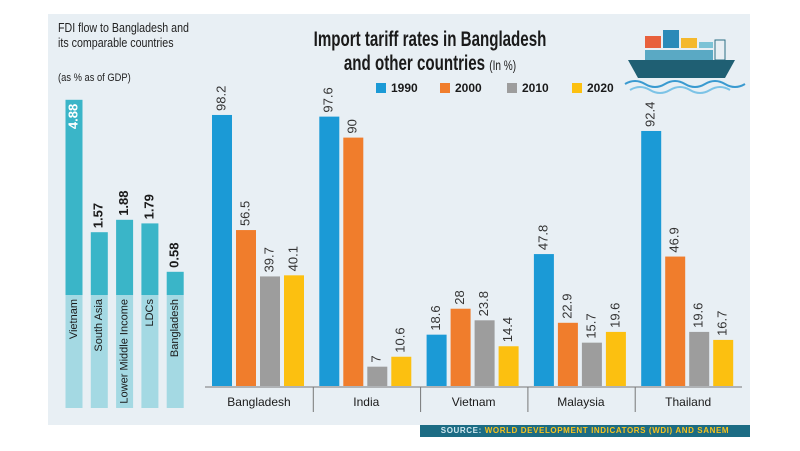 This screenshot has width=800, height=451. What do you see at coordinates (220, 98) in the screenshot?
I see `value-label: 98.2` at bounding box center [220, 98].